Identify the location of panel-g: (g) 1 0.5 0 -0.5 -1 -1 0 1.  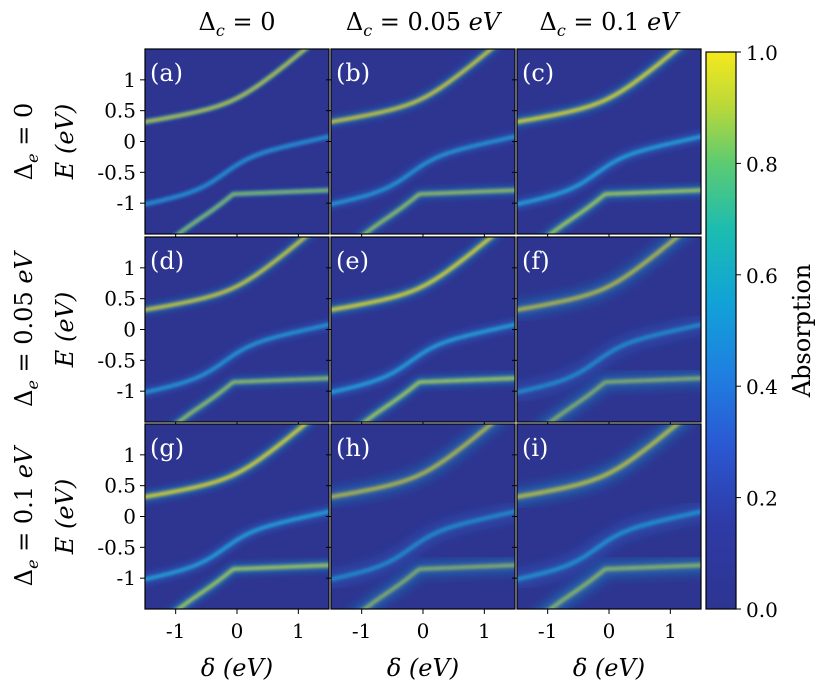
(213, 533).